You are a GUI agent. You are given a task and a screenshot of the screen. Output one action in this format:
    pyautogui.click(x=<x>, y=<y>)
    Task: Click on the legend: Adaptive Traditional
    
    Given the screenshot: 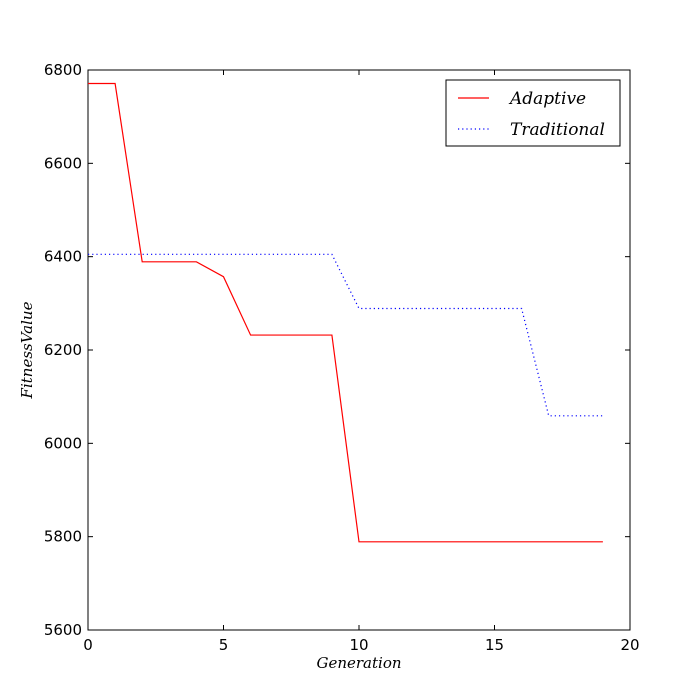 What is the action you would take?
    pyautogui.click(x=533, y=113)
    